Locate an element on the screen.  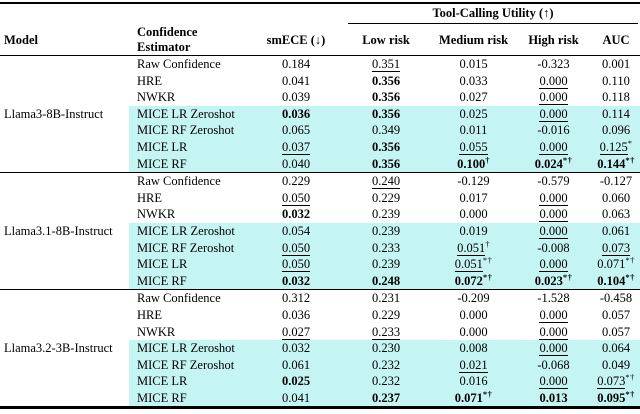
value-cell: 0.027 is located at coordinates (473, 97).